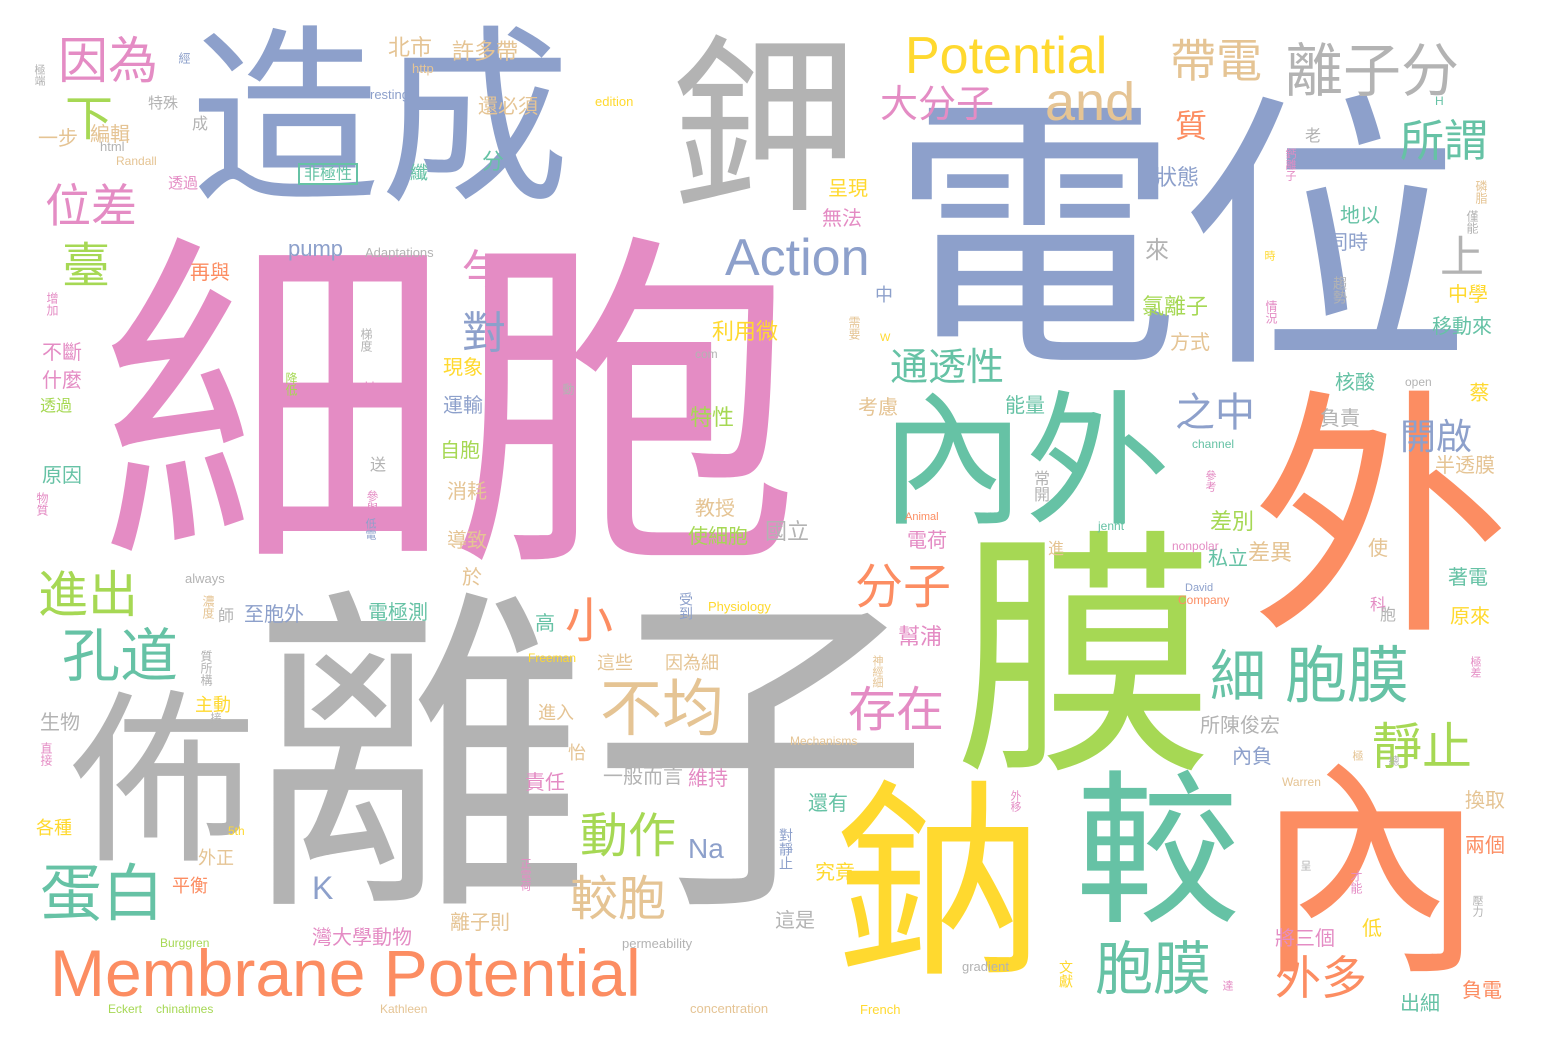 This screenshot has height=1052, width=1548. I want to click on cloud-word: 極差, so click(1475, 667).